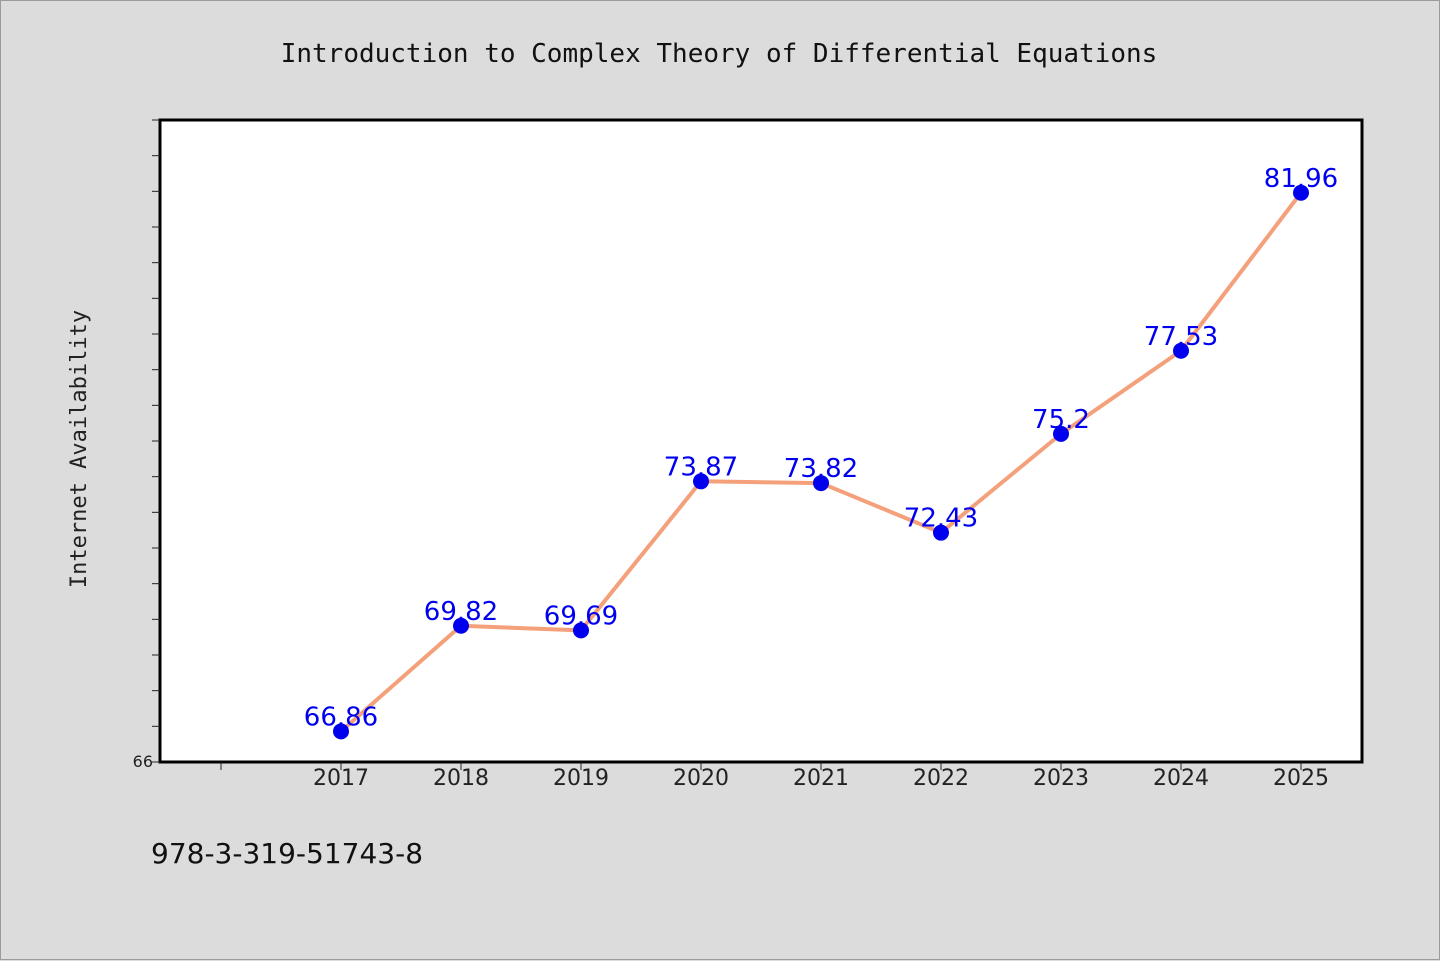 The image size is (1440, 961). I want to click on data-label: 69.69, so click(581, 616).